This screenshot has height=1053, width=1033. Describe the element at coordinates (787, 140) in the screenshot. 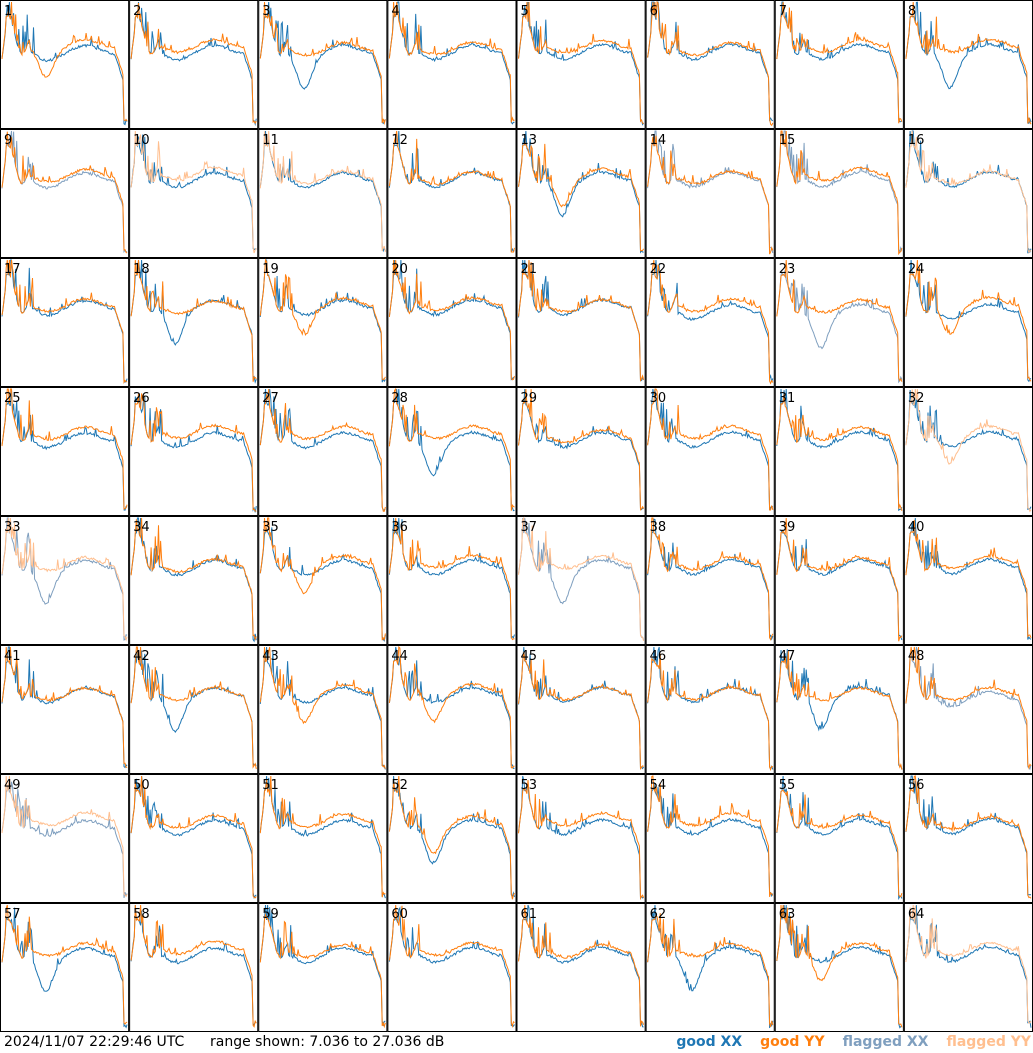

I see `panel-label: 15` at that location.